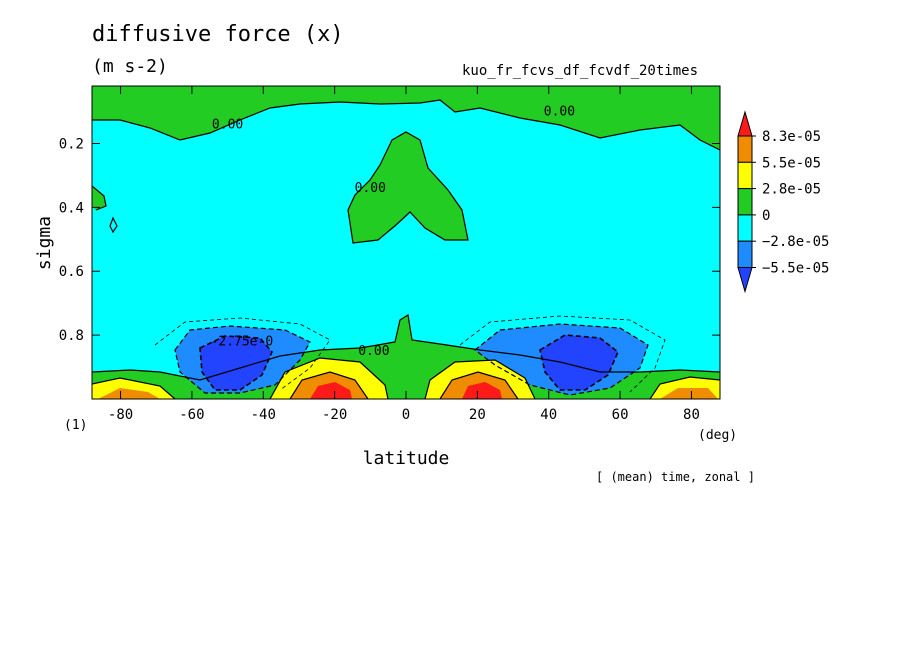 This screenshot has height=654, width=904. I want to click on x-tick-label: 0, so click(406, 415).